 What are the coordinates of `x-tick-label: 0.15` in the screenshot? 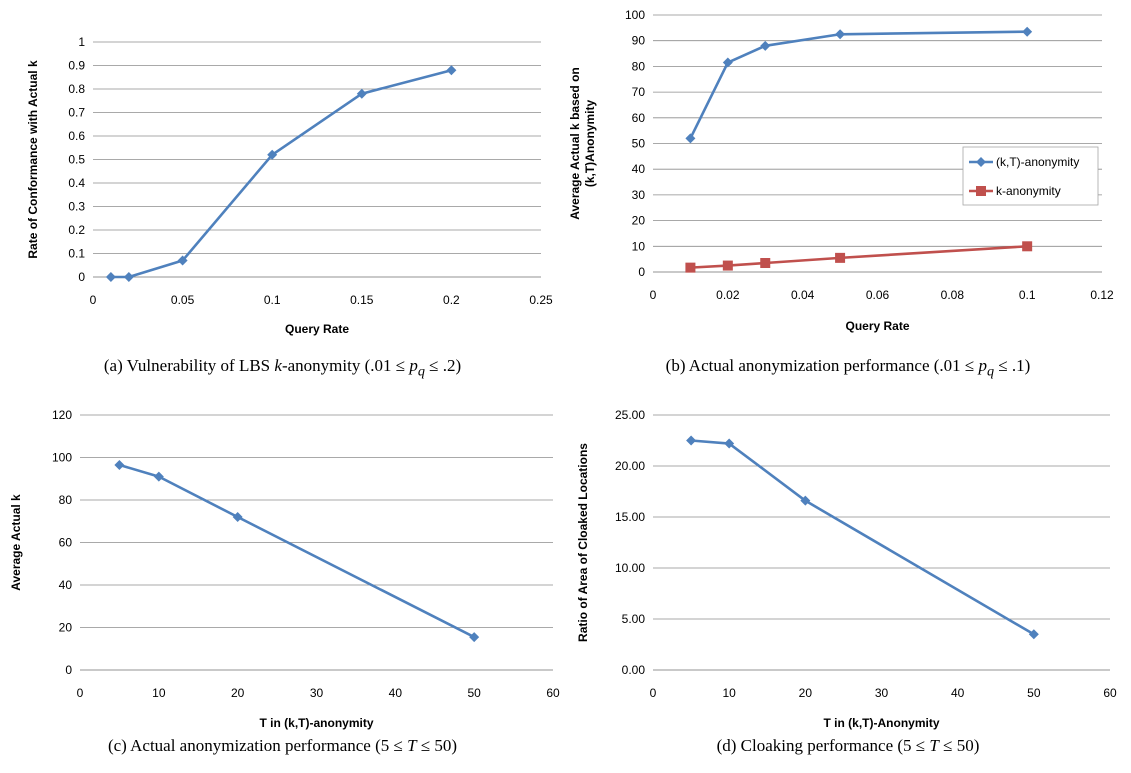 It's located at (362, 300).